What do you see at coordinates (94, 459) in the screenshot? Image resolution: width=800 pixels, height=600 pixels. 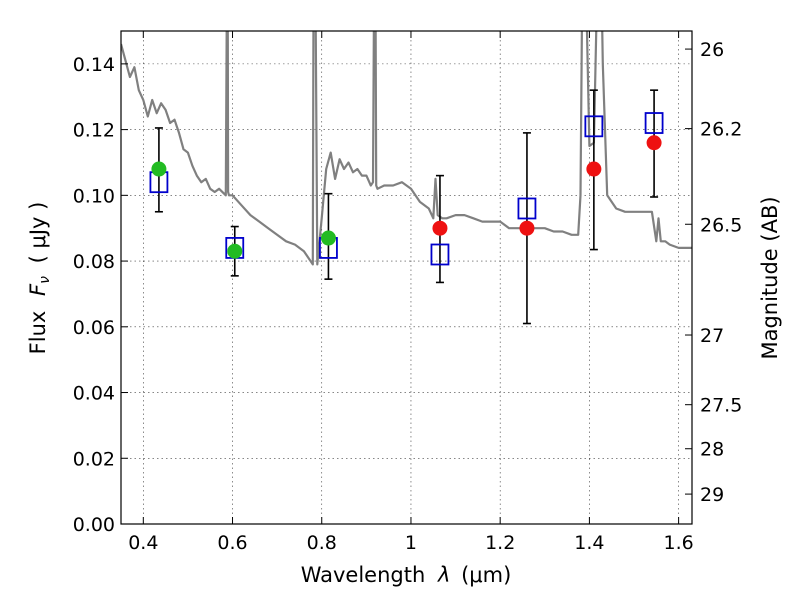 I see `y-tick-label: 0.02` at bounding box center [94, 459].